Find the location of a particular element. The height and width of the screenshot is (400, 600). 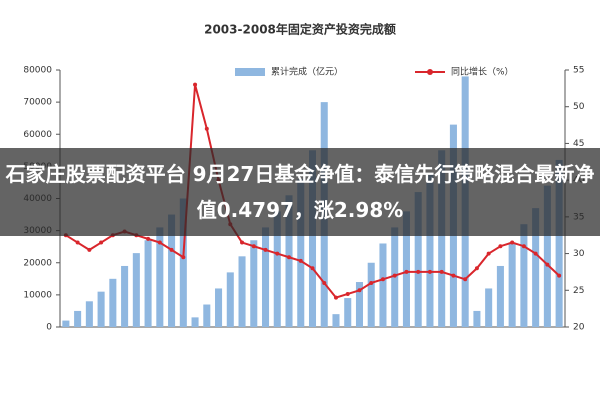

y-tick-label: 60000 is located at coordinates (37, 135).